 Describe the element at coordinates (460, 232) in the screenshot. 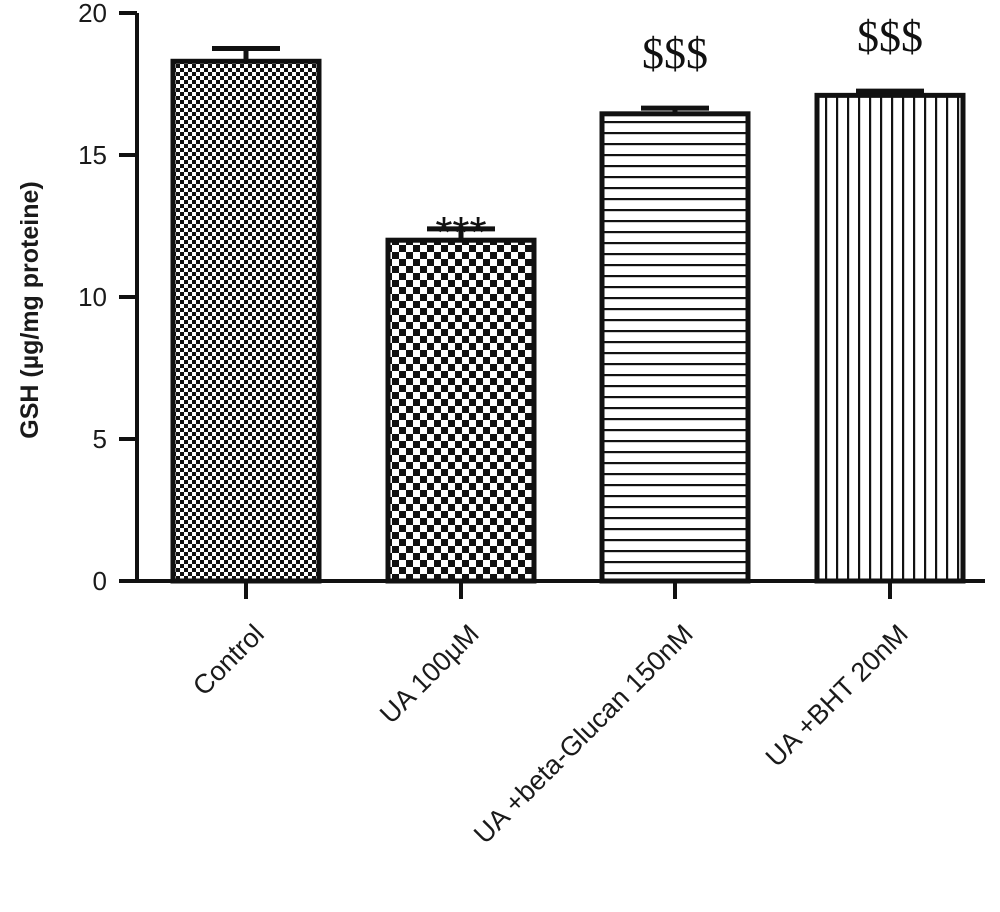

I see `significance-label-2: ***` at that location.